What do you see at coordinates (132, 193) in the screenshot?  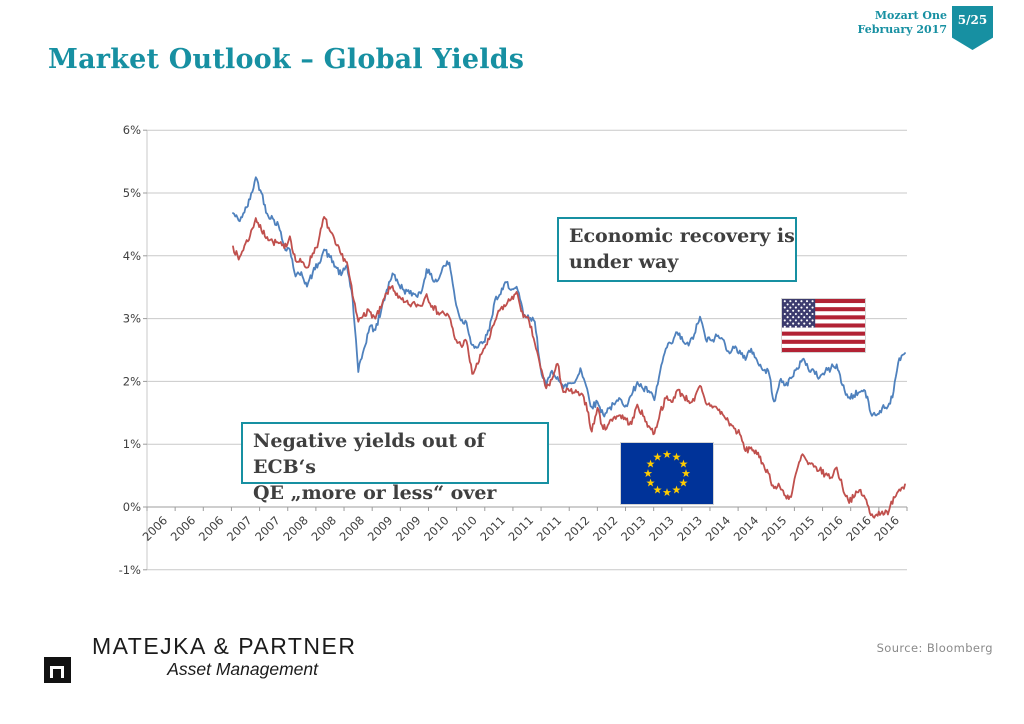 I see `y-tick-label: 5%` at bounding box center [132, 193].